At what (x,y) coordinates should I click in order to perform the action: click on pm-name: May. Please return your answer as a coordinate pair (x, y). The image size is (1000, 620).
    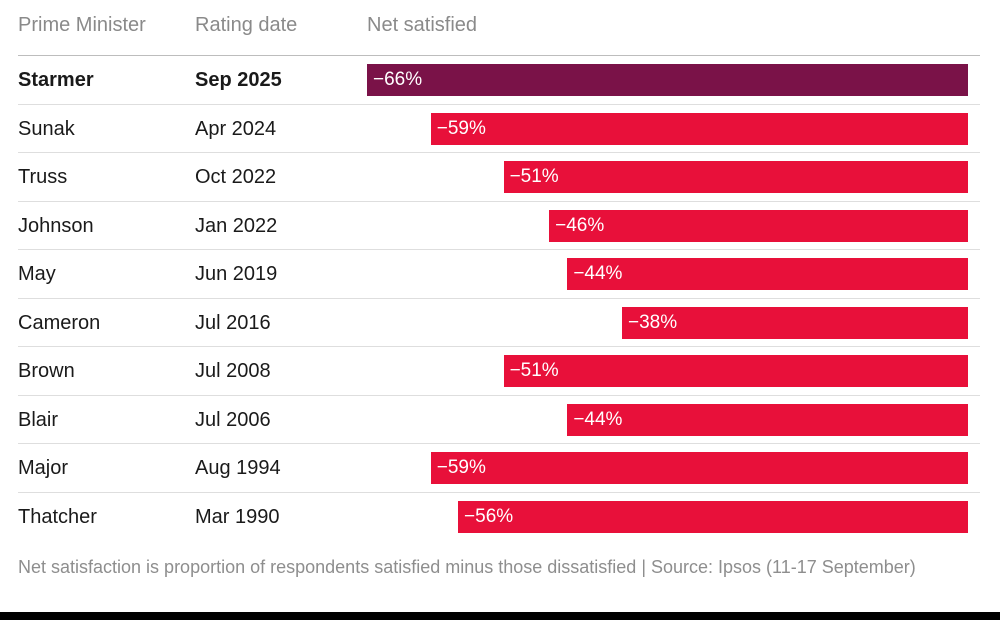
    Looking at the image, I should click on (37, 274).